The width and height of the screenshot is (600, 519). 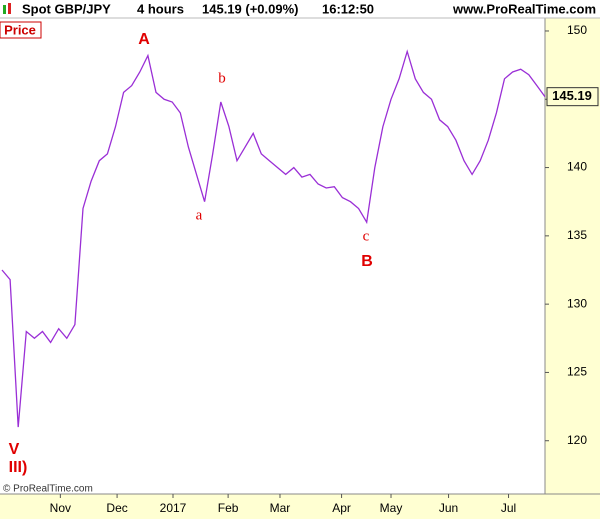 I want to click on y-tick-label: 125, so click(x=577, y=372).